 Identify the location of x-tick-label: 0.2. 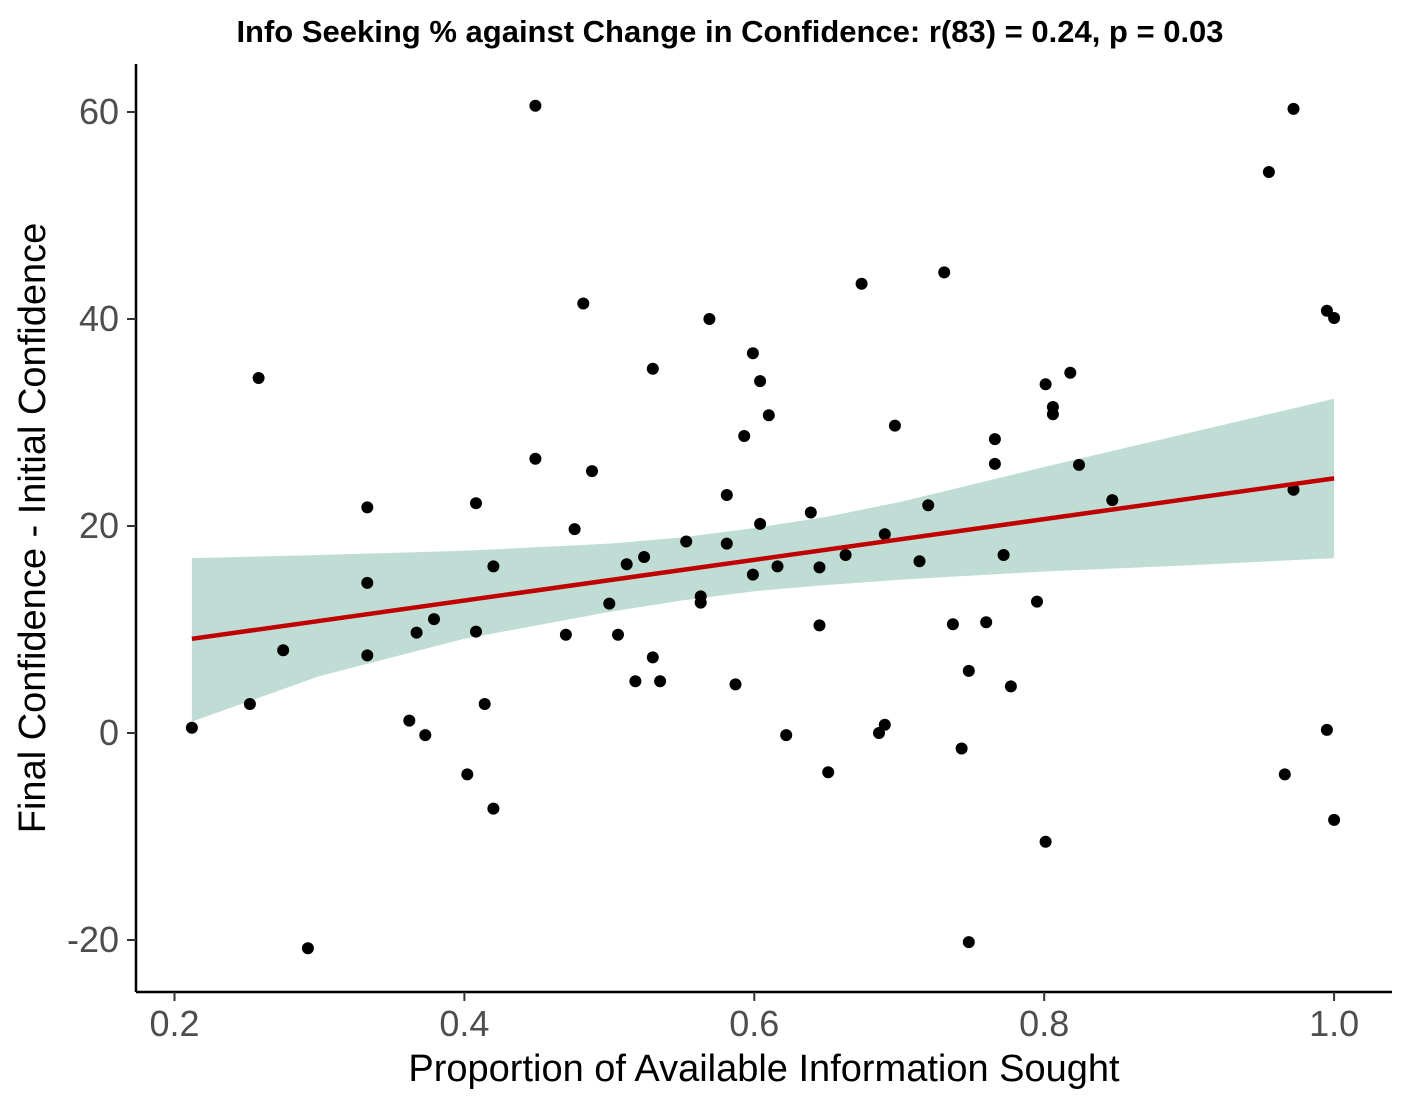
(174, 1023).